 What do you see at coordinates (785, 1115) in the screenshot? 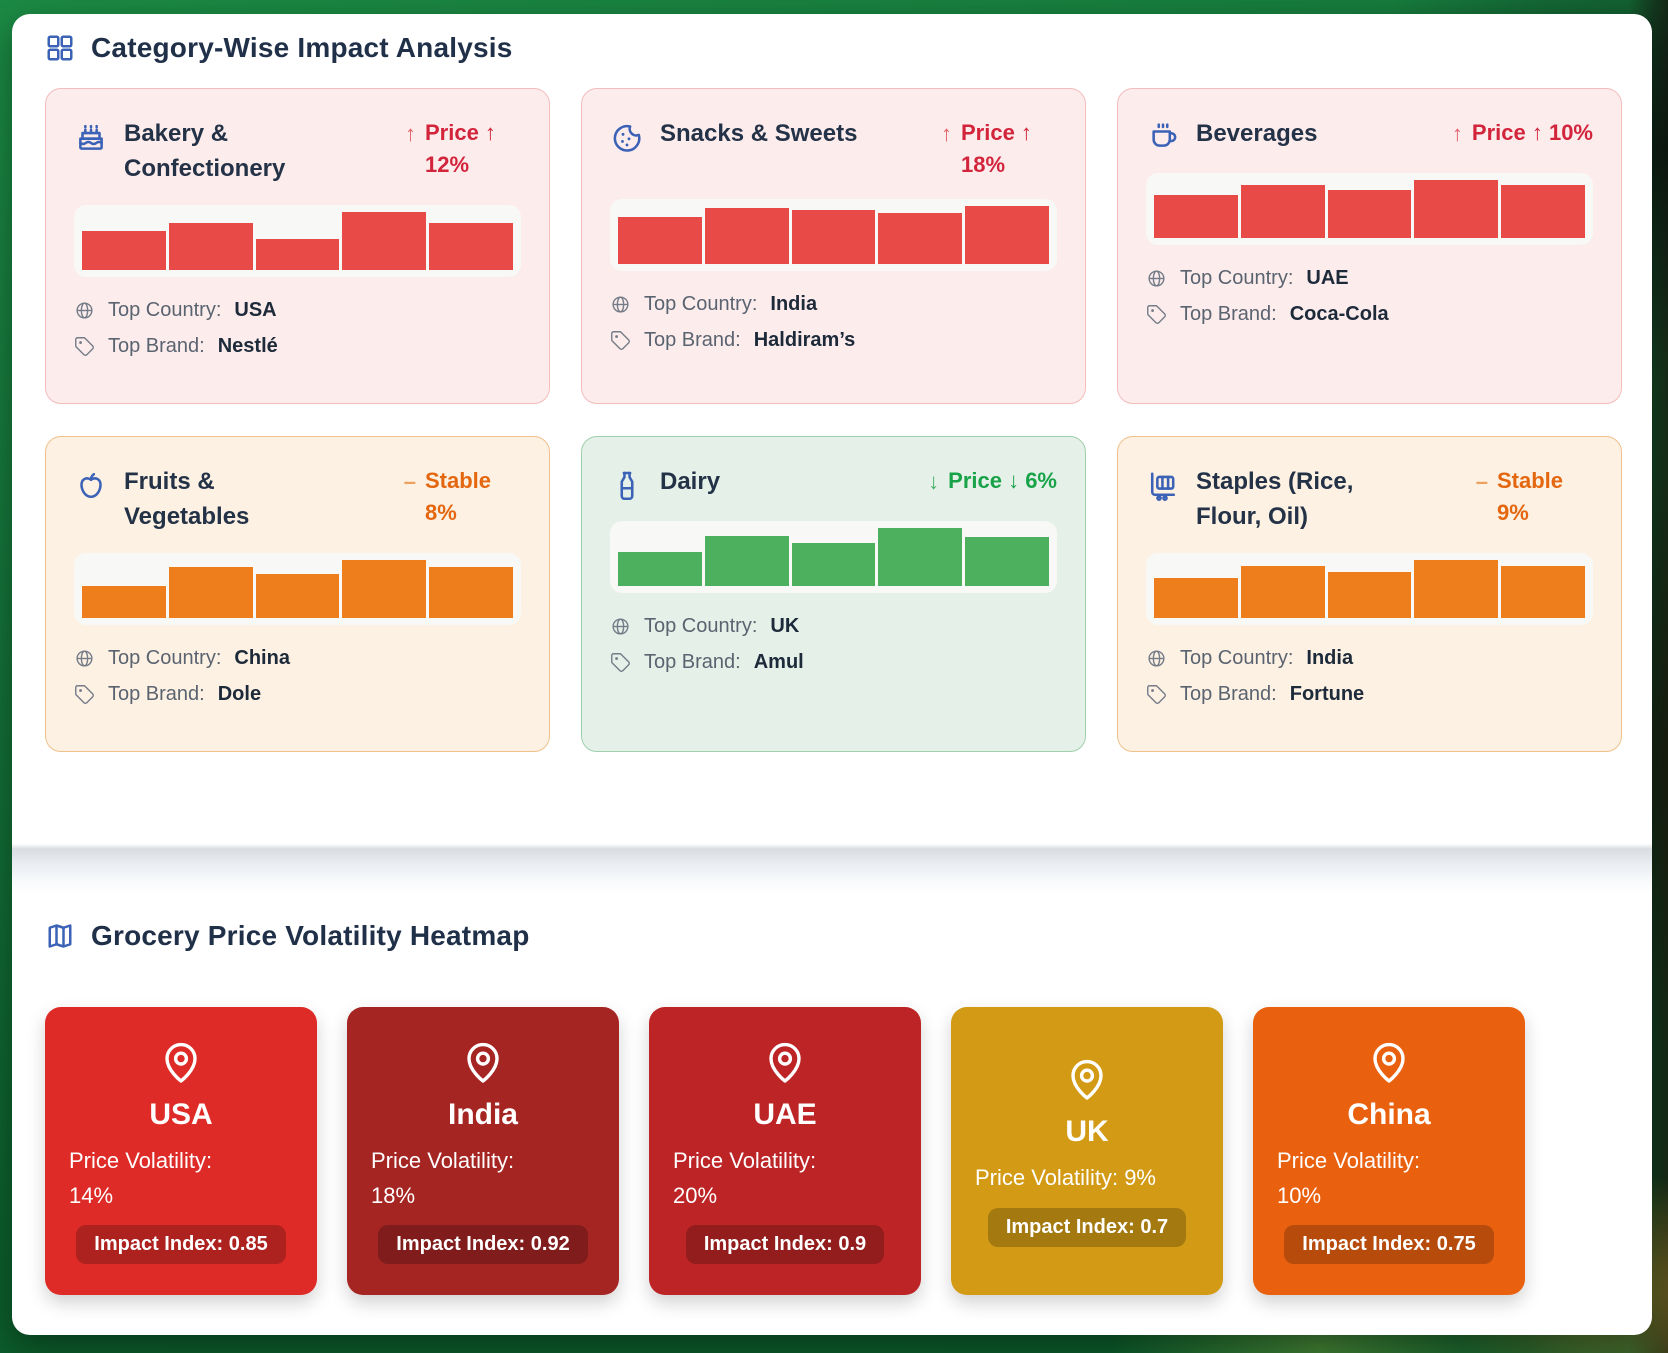
I see `country-name: UAE` at bounding box center [785, 1115].